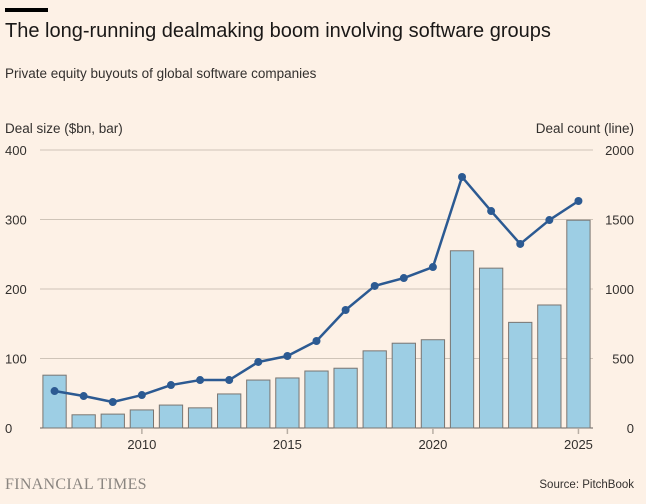 The width and height of the screenshot is (646, 504). Describe the element at coordinates (287, 444) in the screenshot. I see `x-tick-label: 2015` at that location.